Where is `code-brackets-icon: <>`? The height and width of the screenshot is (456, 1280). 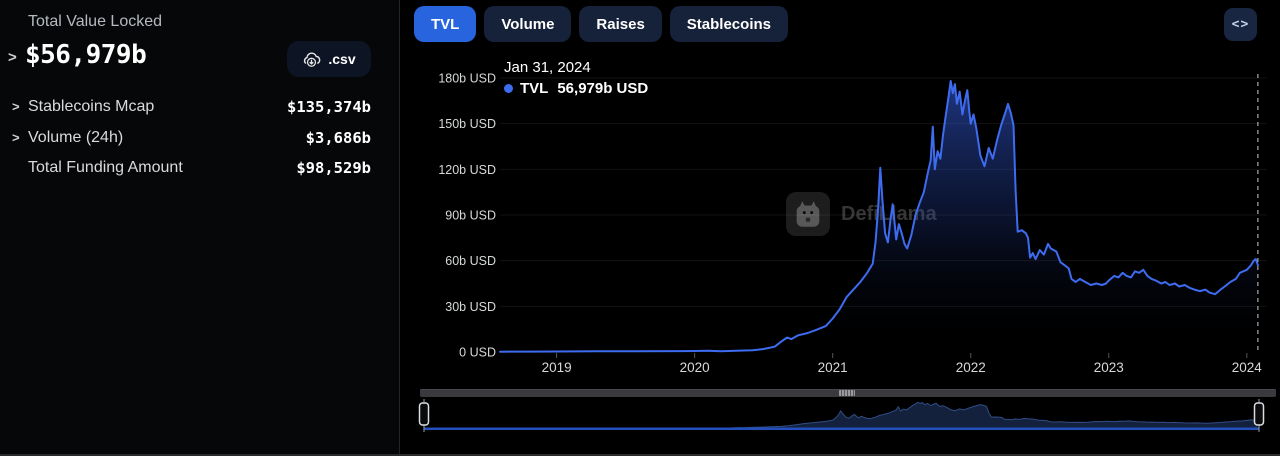
code-brackets-icon: <> is located at coordinates (1240, 24).